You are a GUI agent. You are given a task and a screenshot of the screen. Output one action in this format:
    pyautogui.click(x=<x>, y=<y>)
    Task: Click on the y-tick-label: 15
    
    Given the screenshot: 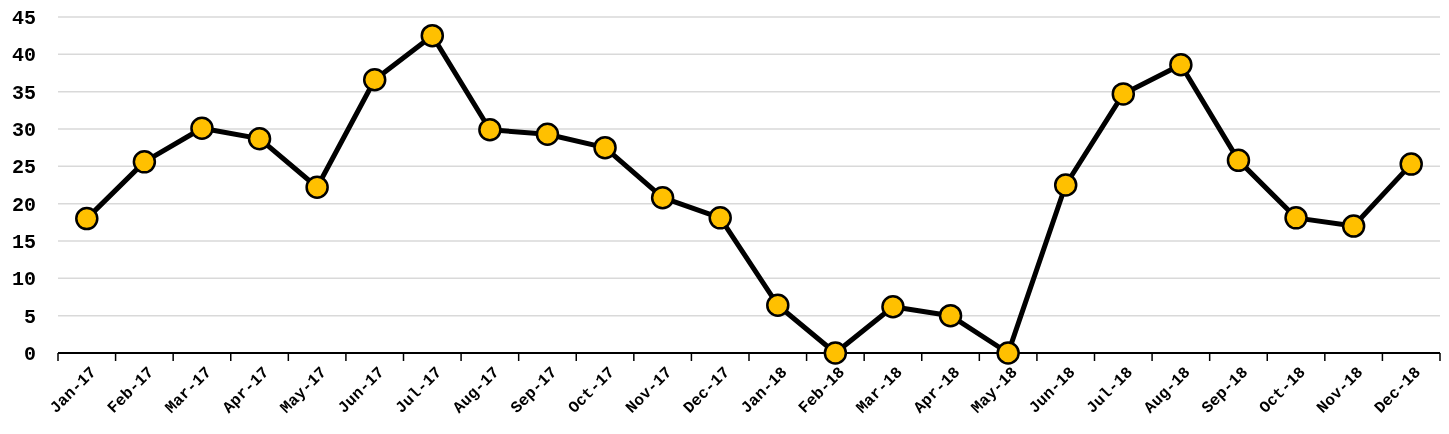 What is the action you would take?
    pyautogui.click(x=23, y=242)
    